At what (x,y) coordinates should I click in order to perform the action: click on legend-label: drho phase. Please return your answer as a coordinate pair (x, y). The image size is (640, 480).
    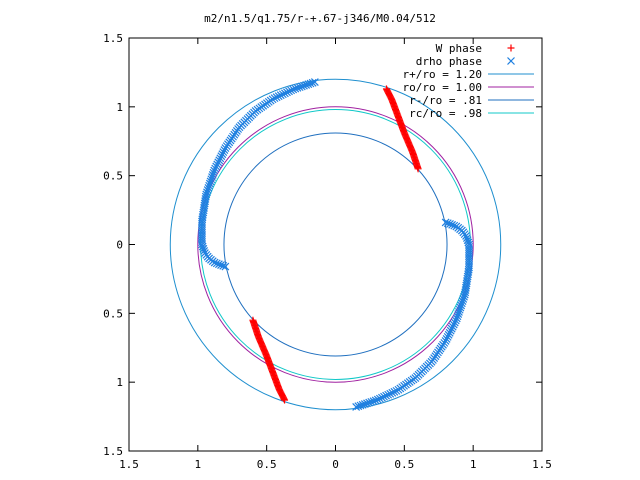
    Looking at the image, I should click on (449, 61).